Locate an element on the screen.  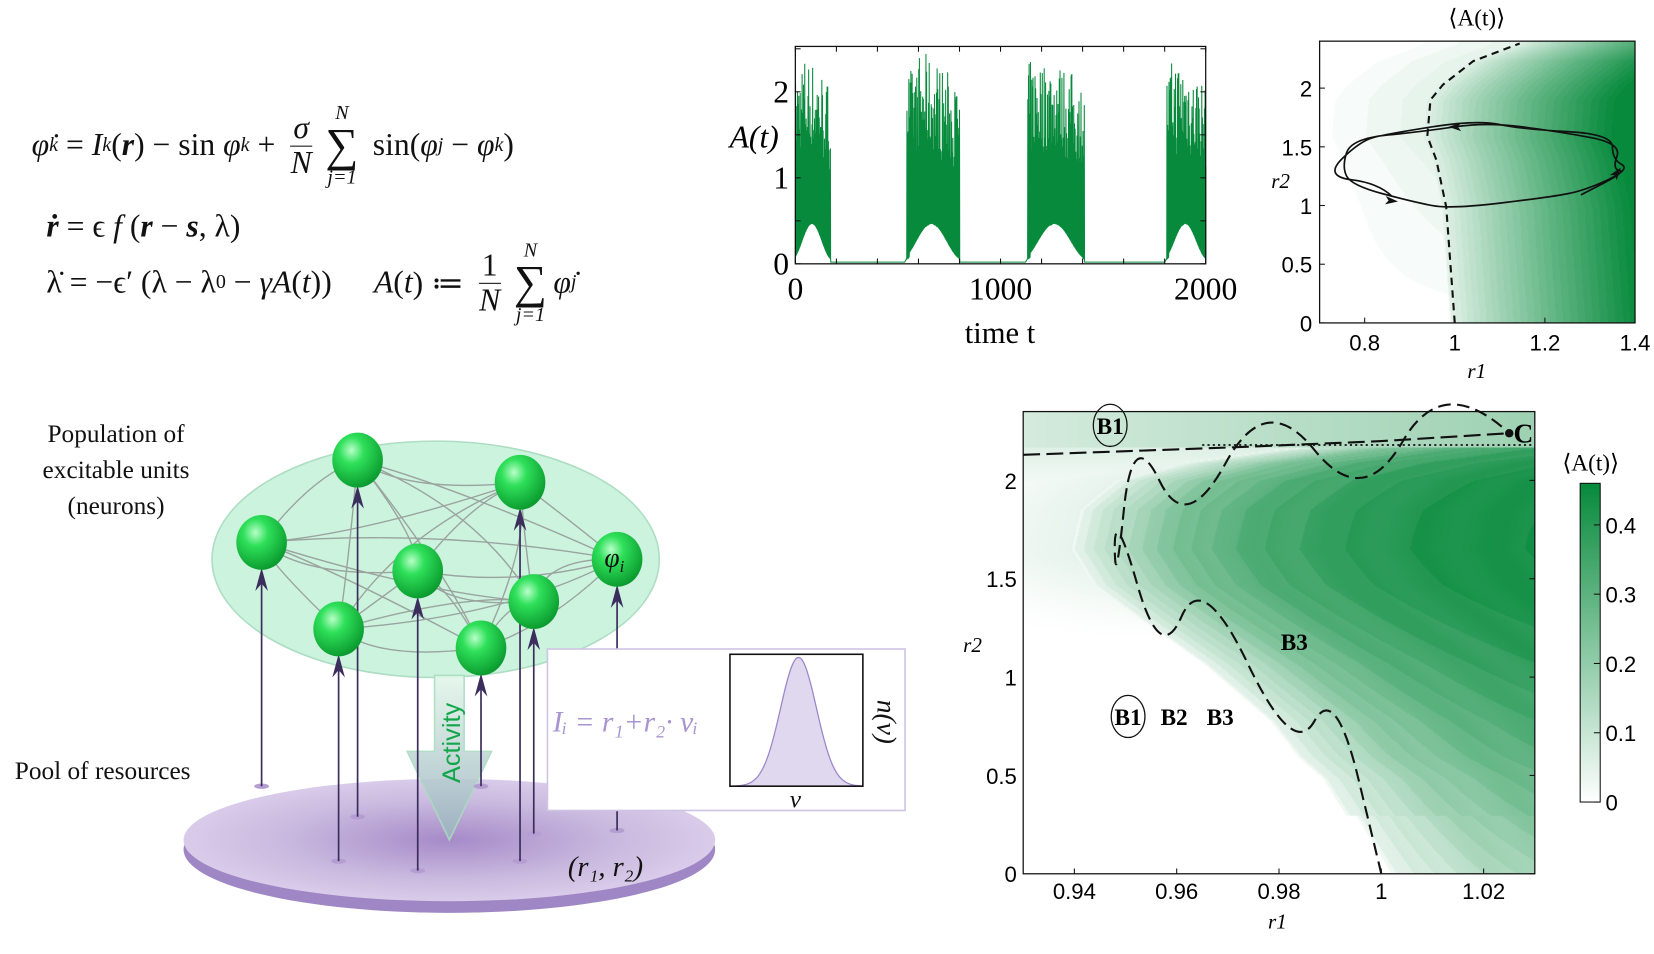
x-tick-label: 0.96 is located at coordinates (1176, 891).